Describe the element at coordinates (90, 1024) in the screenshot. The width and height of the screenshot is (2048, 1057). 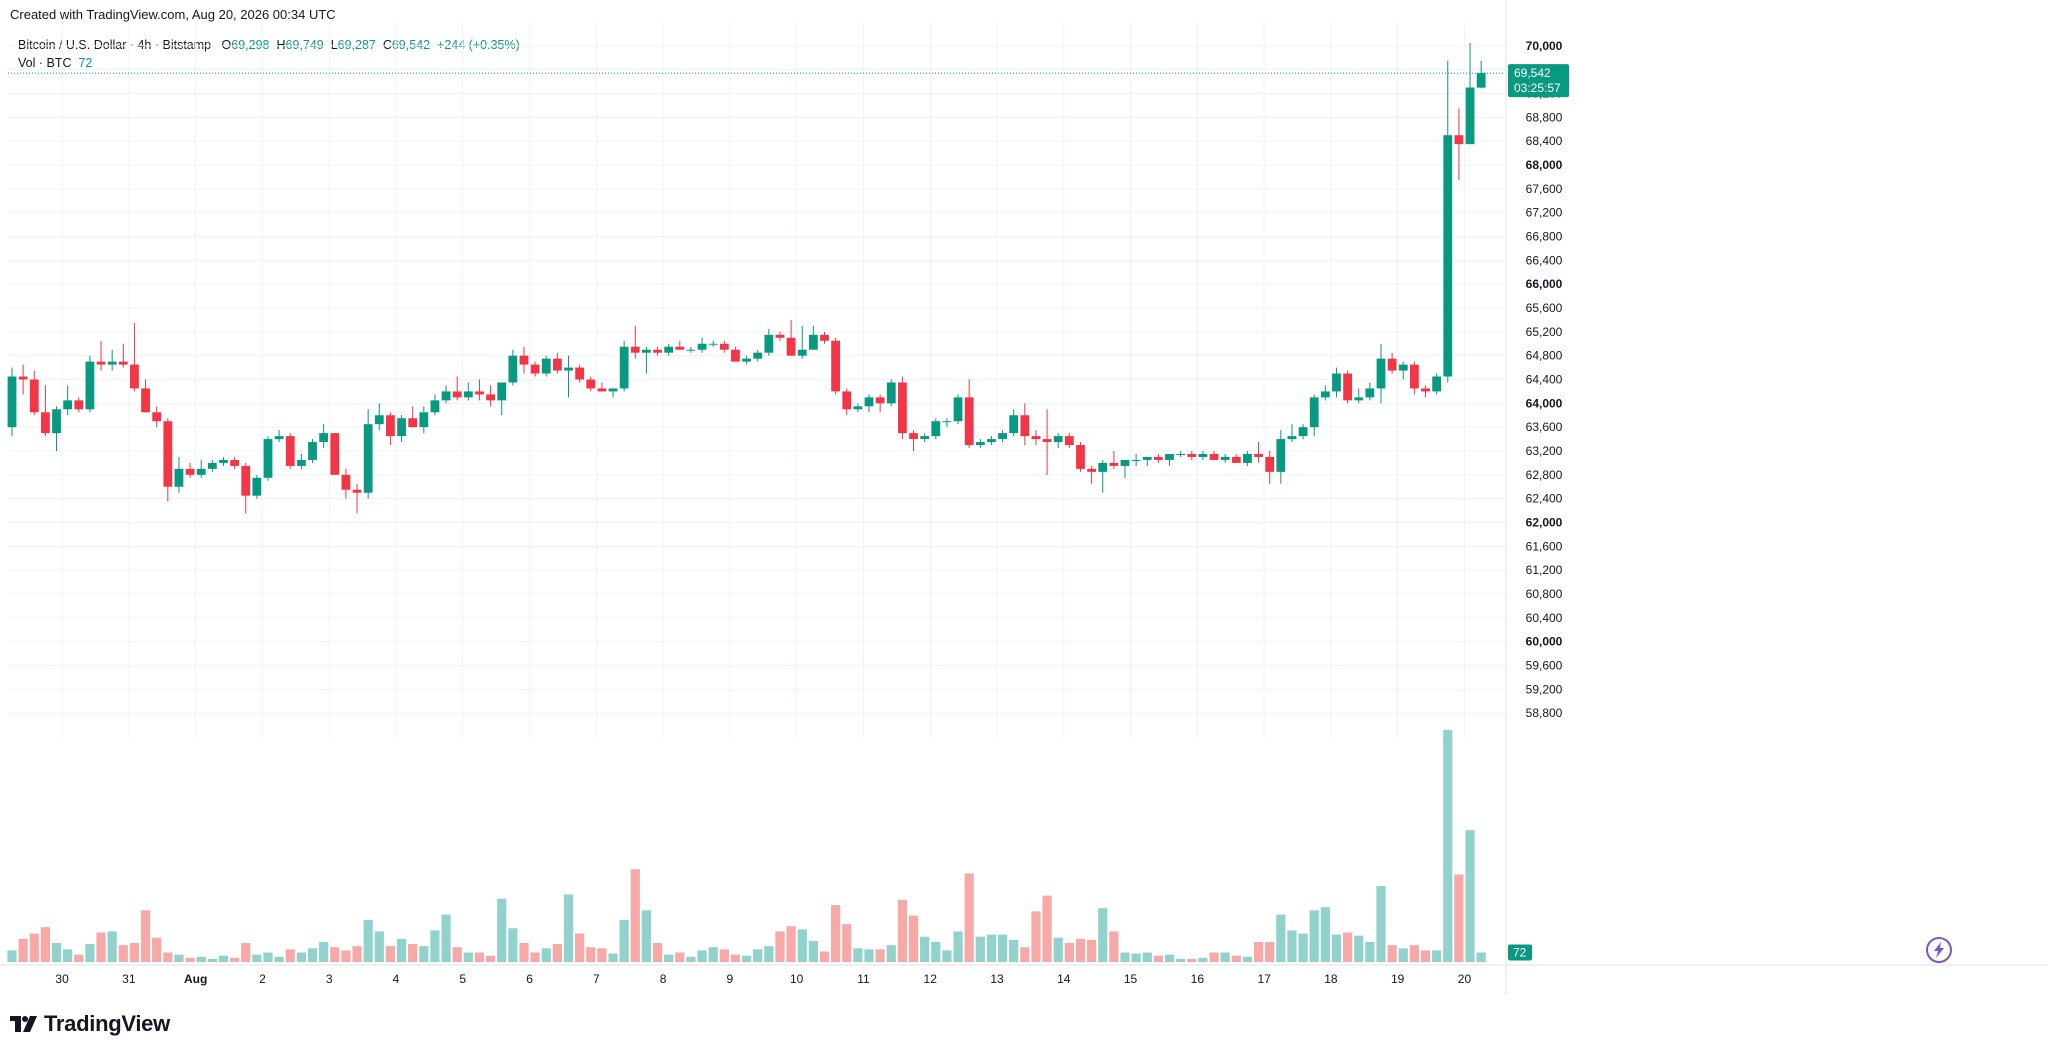
I see `tradingview-logo: TradingView` at that location.